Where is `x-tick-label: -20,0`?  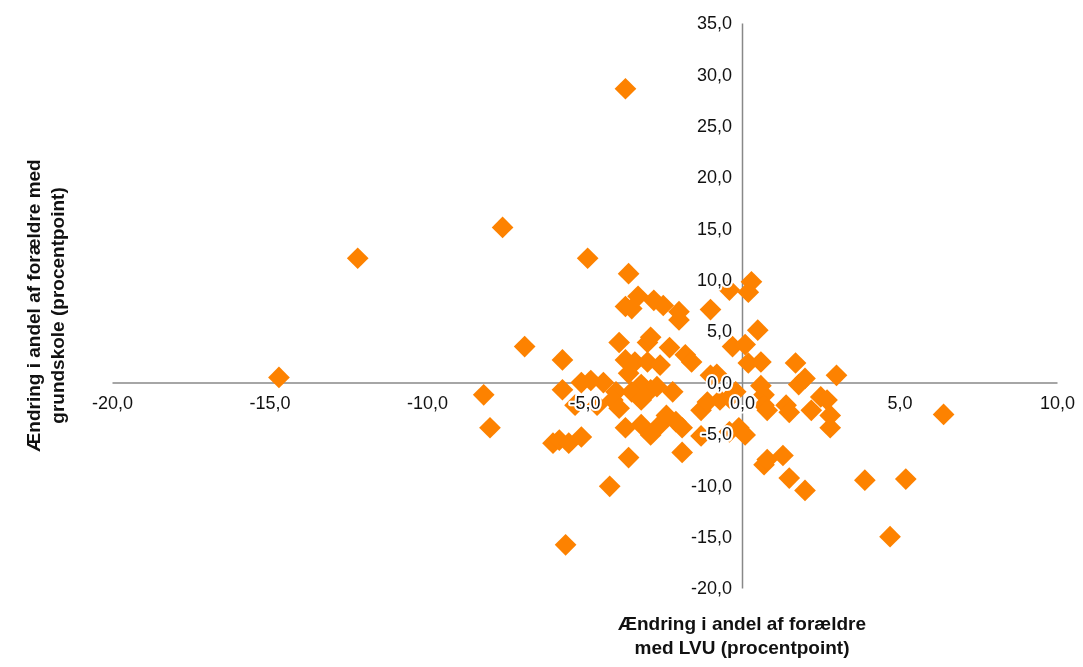 x-tick-label: -20,0 is located at coordinates (112, 403).